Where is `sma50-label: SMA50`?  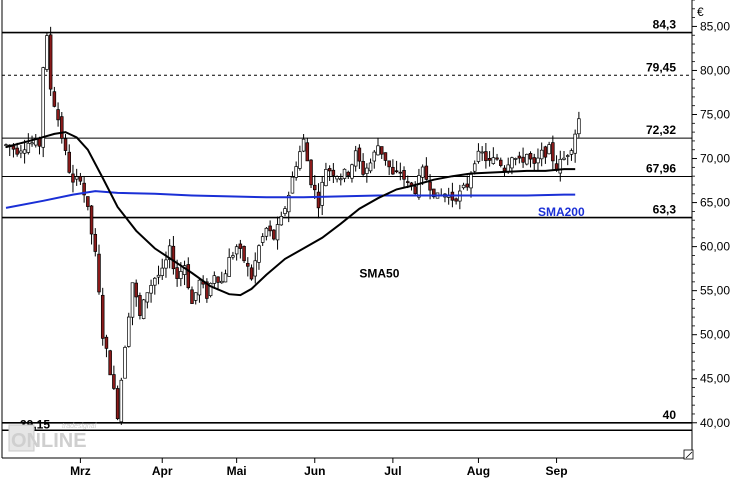
sma50-label: SMA50 is located at coordinates (379, 273).